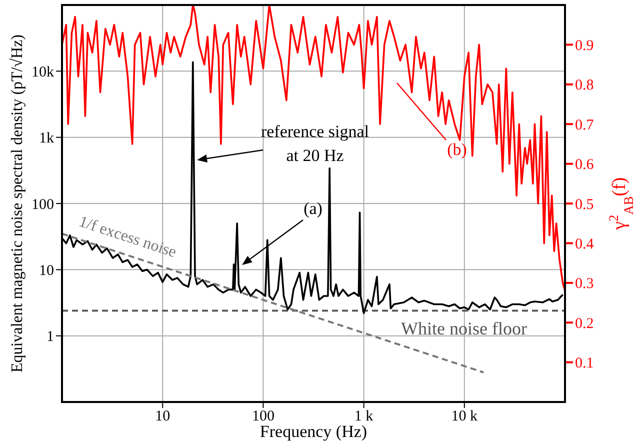  Describe the element at coordinates (162, 416) in the screenshot. I see `x-tick-label: 10` at that location.